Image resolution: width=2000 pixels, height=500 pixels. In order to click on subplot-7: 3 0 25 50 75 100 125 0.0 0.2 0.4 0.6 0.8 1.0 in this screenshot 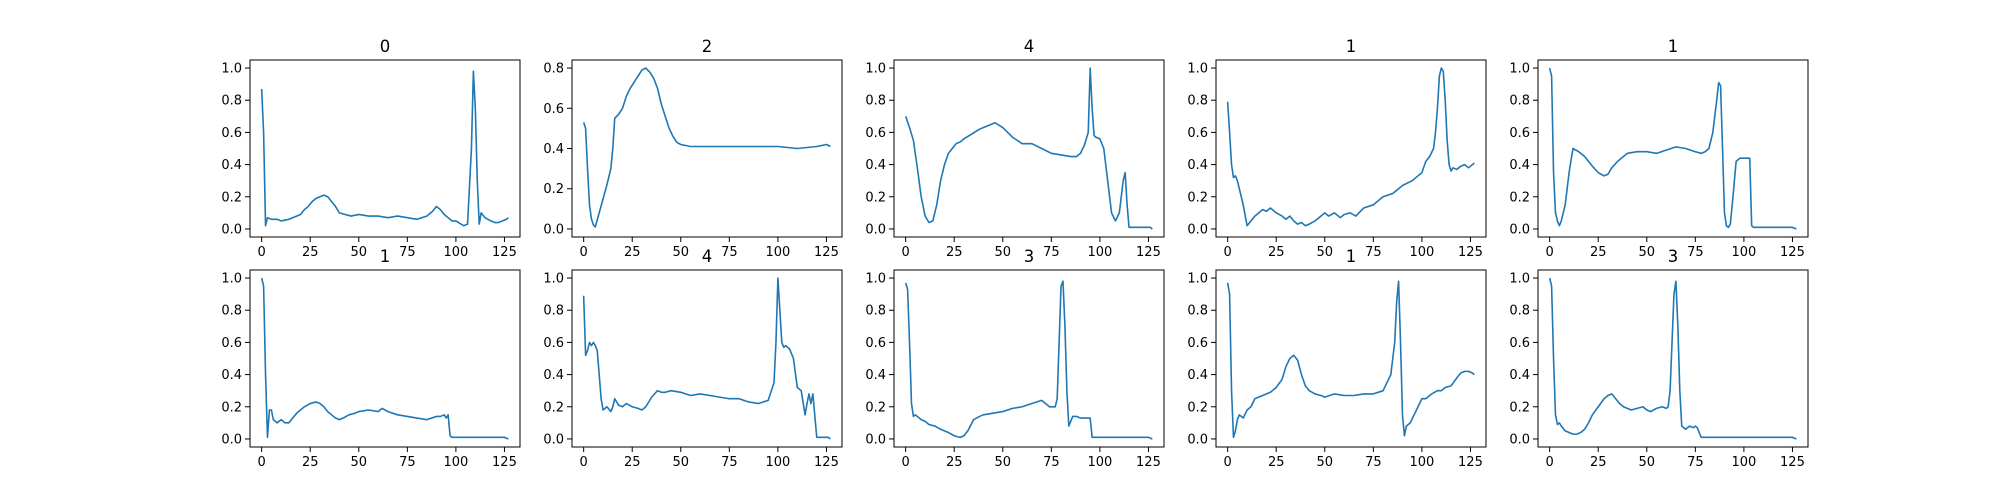, I will do `click(1015, 358)`.